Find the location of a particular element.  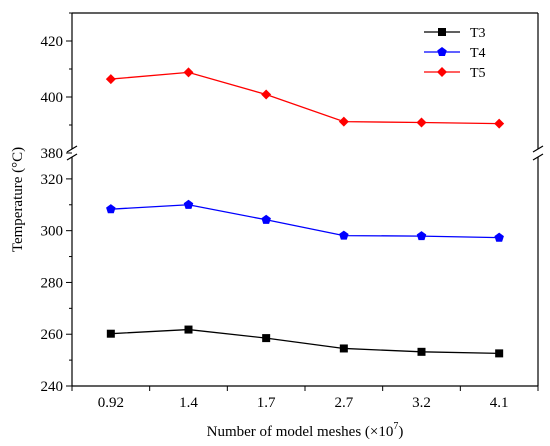

x-tick-label: 1.4 is located at coordinates (188, 403).